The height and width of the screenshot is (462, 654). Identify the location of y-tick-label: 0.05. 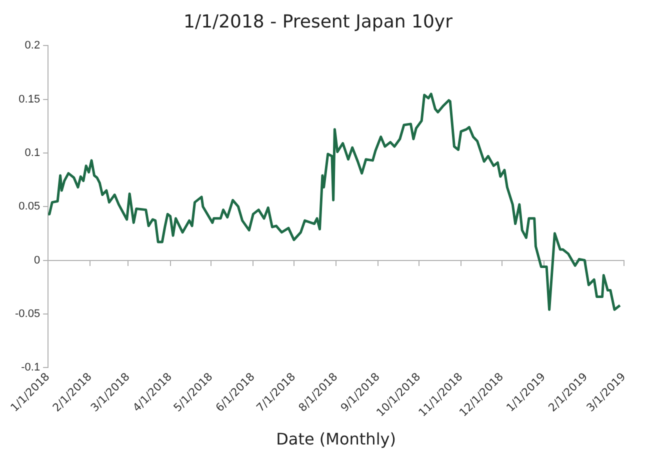
(29, 206).